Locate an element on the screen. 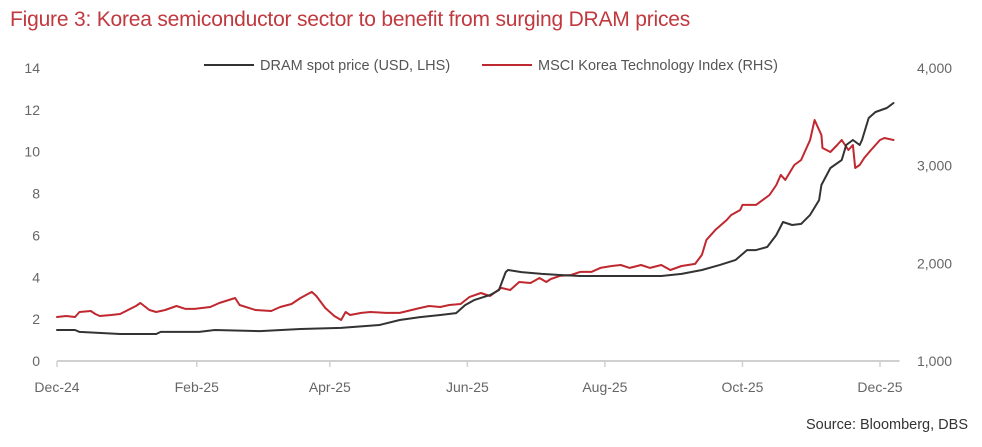  y-right-tick-label: 1,000 is located at coordinates (934, 361).